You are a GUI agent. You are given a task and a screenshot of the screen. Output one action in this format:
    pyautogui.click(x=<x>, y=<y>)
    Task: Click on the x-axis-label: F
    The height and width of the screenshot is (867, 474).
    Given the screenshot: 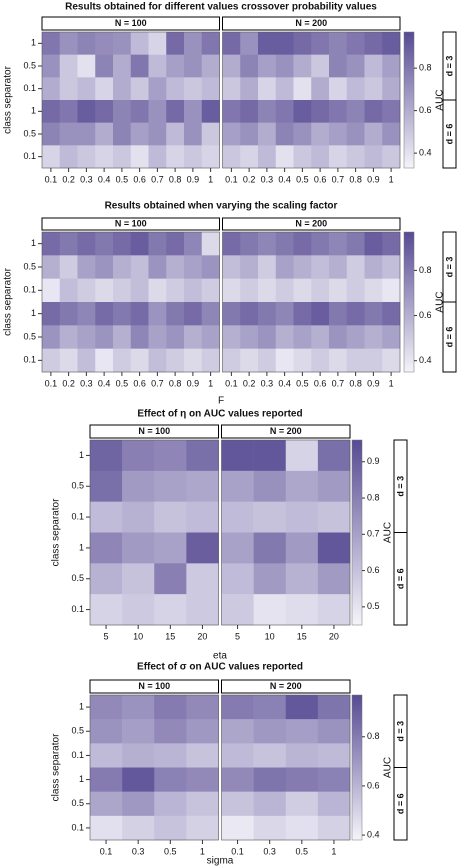 What is the action you would take?
    pyautogui.click(x=221, y=401)
    